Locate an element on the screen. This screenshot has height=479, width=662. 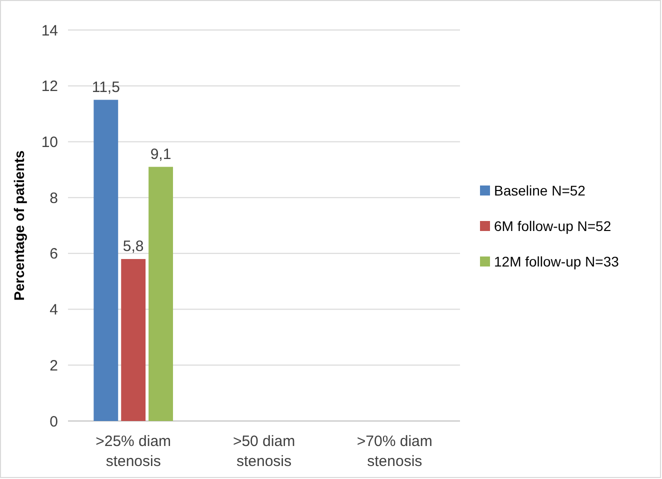
y-tick-label: 0 is located at coordinates (54, 421).